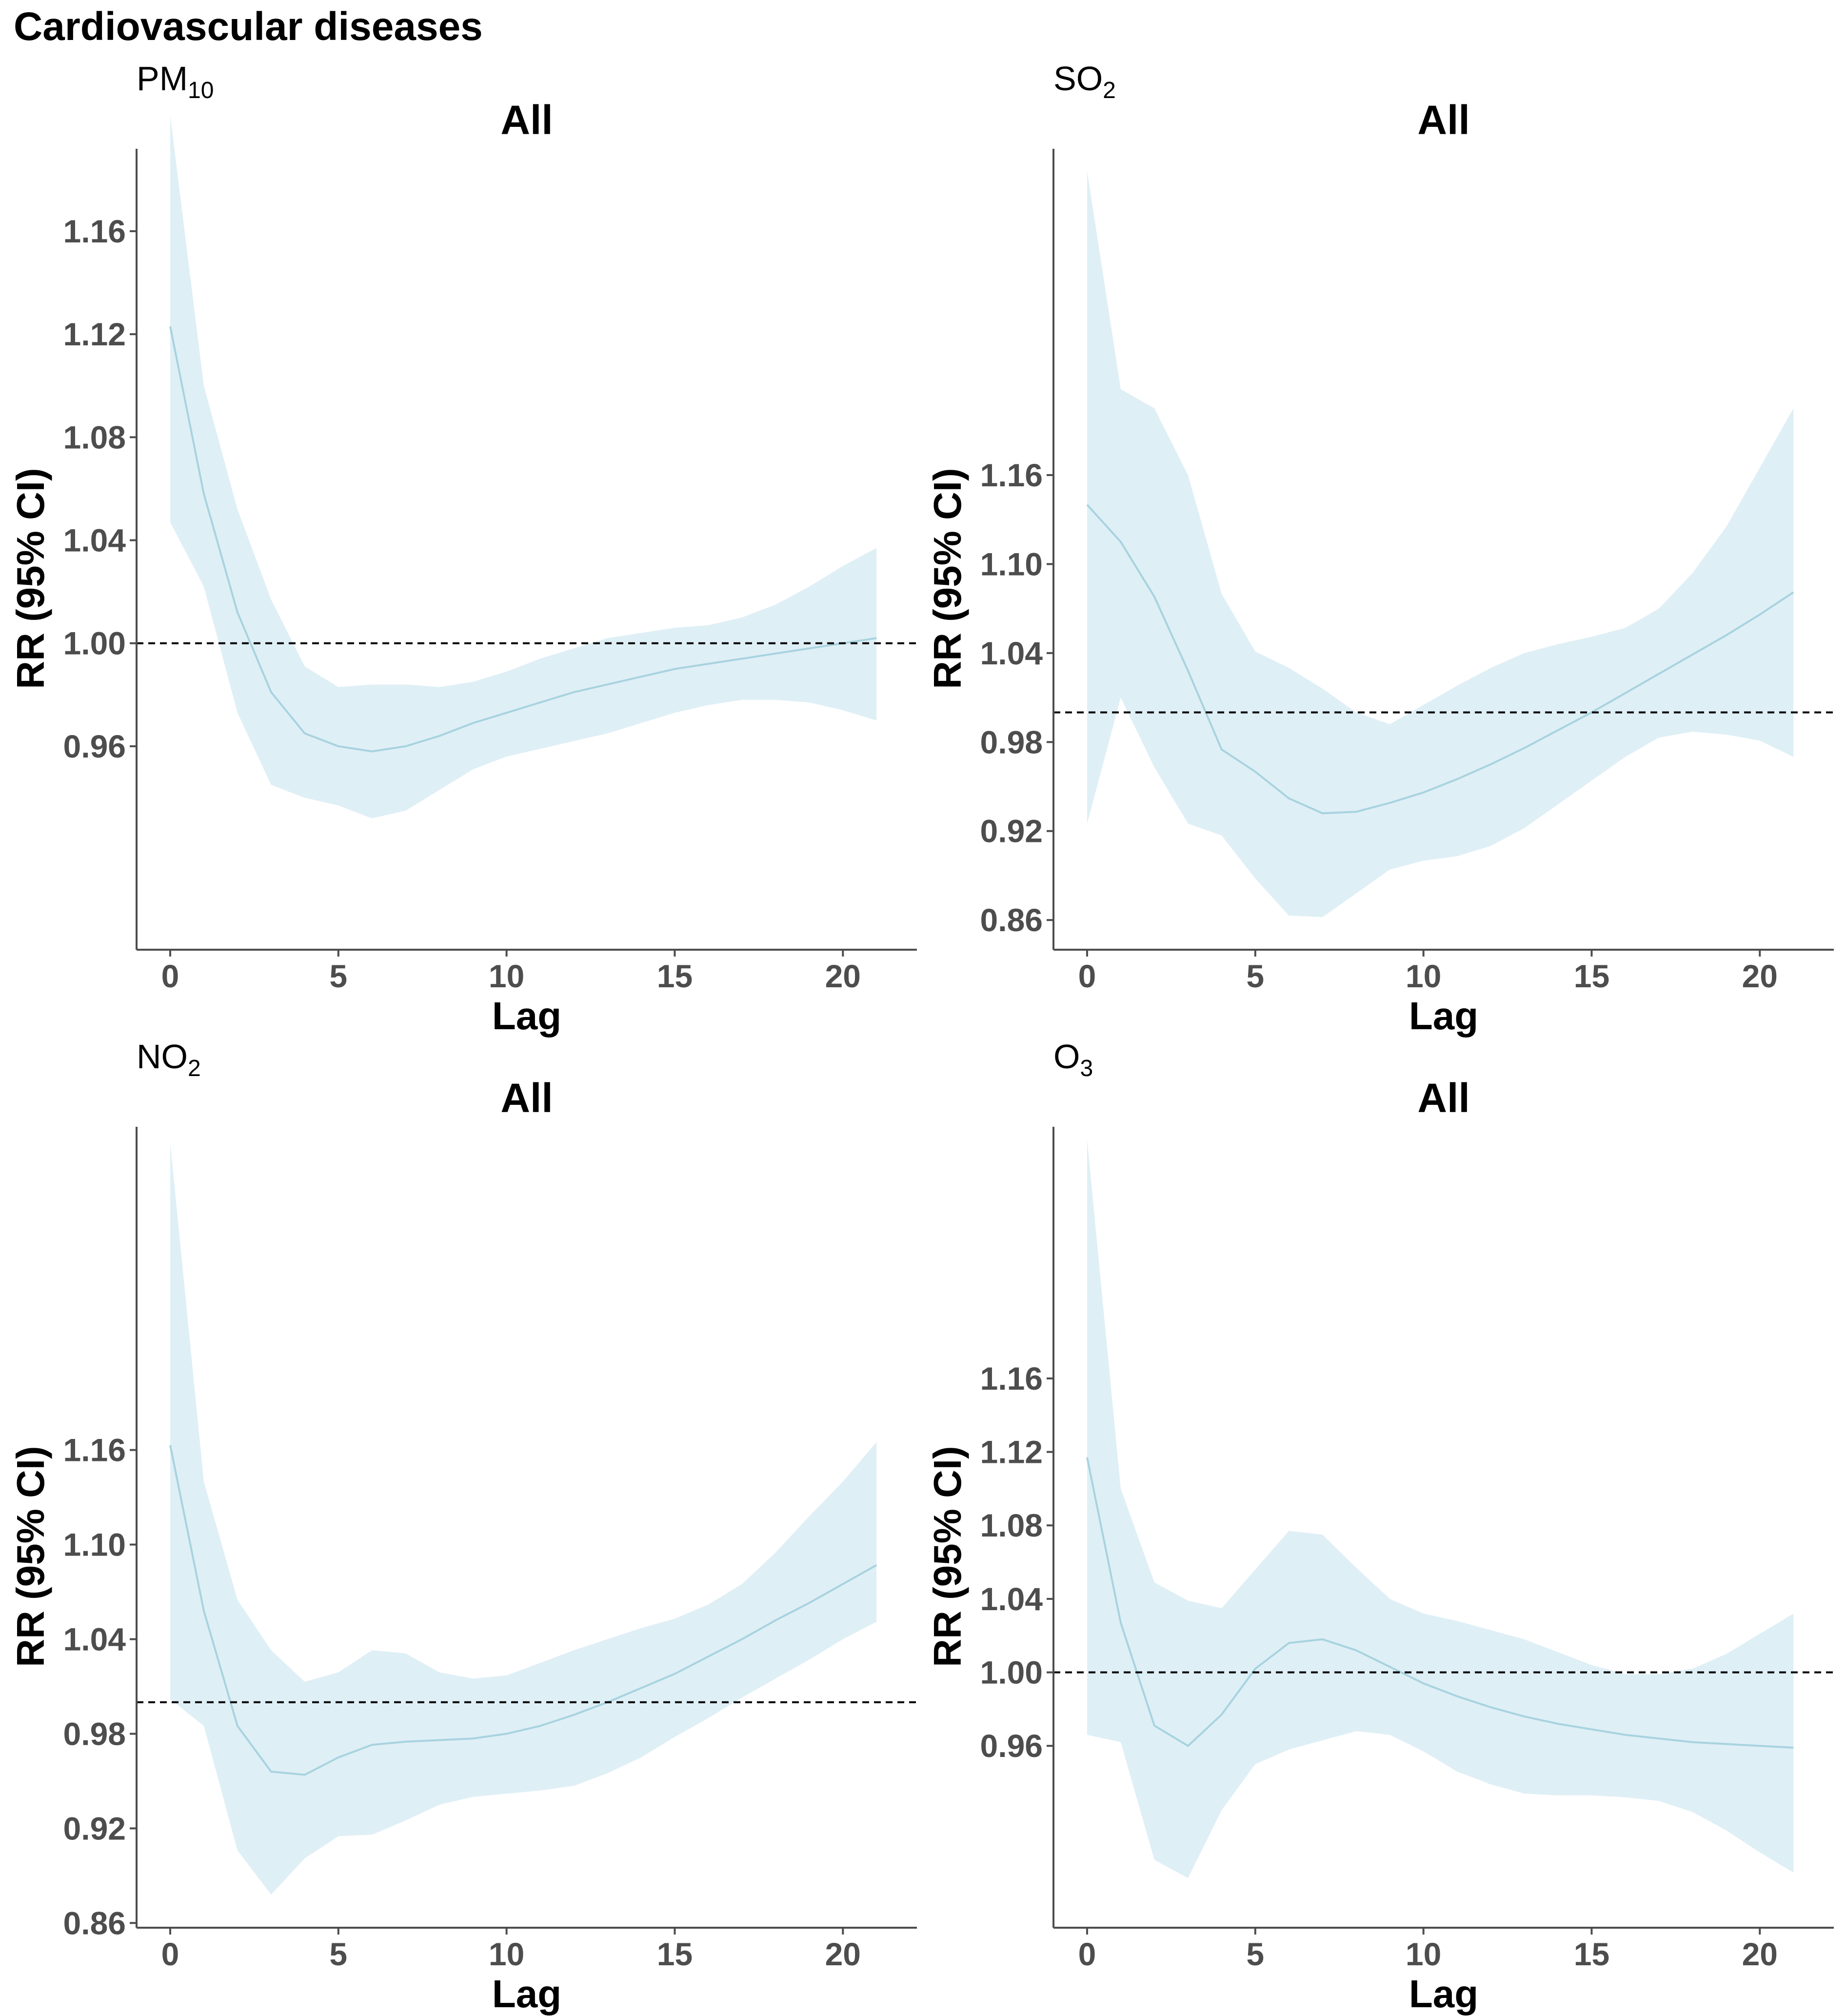 This screenshot has height=2016, width=1846. I want to click on pollutant-name: SO, so click(1078, 79).